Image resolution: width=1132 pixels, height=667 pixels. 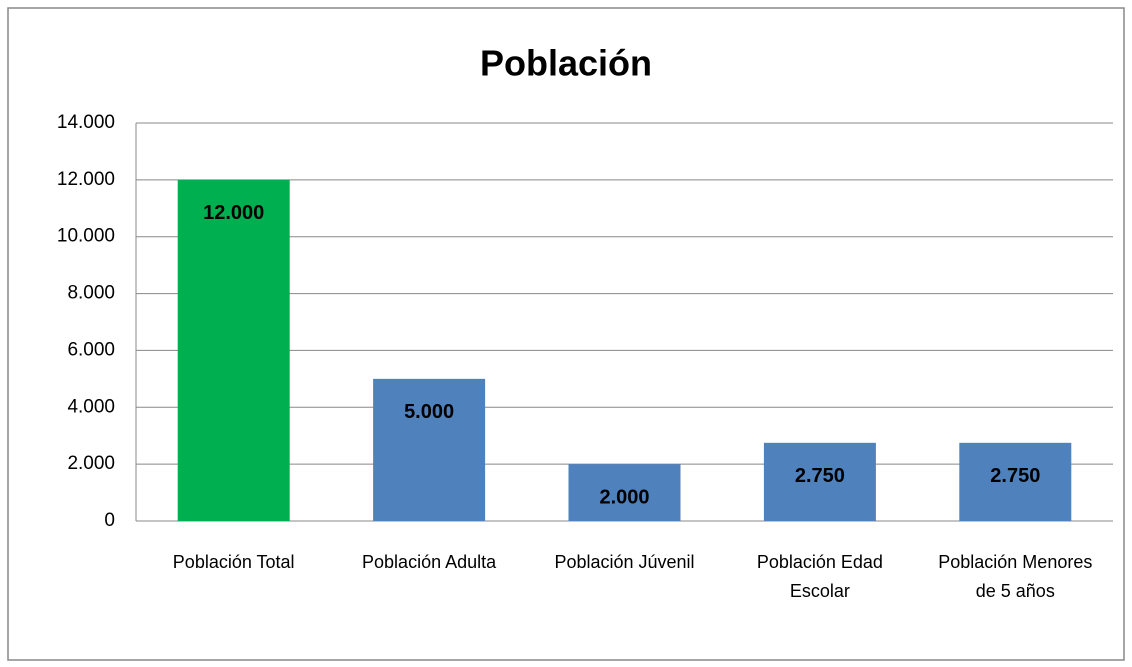 I want to click on x-tick-label: Población Total, so click(x=233, y=562).